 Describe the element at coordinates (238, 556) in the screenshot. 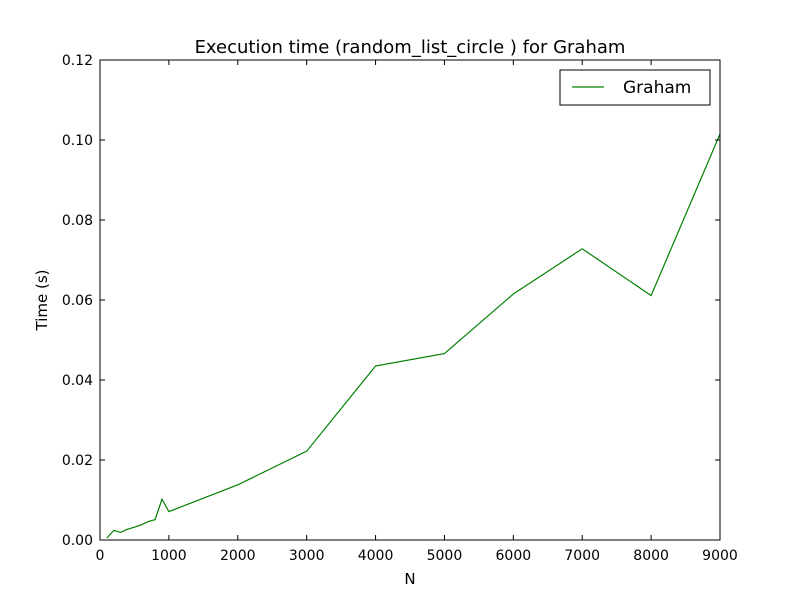

I see `x-tick-label: 2000` at that location.